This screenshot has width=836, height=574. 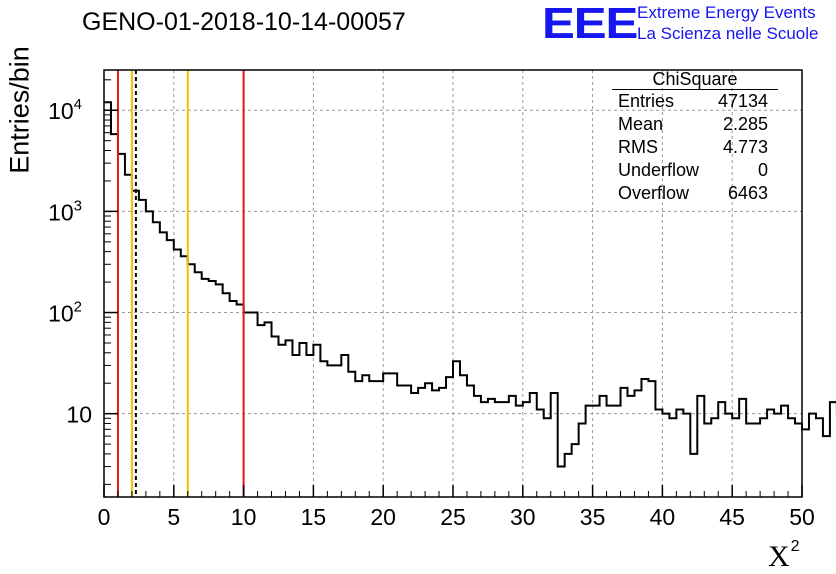 What do you see at coordinates (695, 79) in the screenshot?
I see `stats-title: ChiSquare` at bounding box center [695, 79].